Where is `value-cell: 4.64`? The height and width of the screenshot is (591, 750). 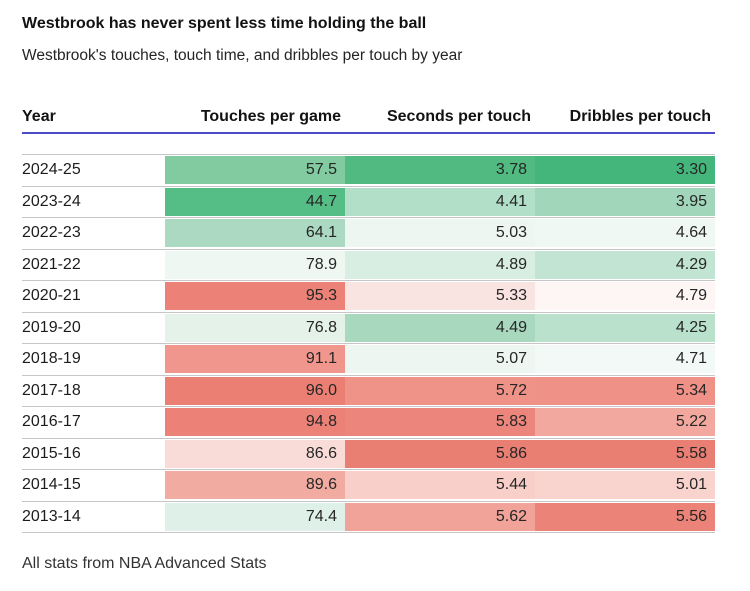
value-cell: 4.64 is located at coordinates (625, 233).